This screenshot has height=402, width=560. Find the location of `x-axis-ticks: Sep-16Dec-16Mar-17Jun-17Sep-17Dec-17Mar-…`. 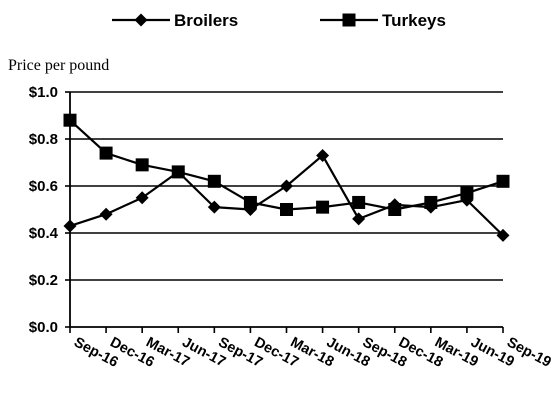

x-axis-ticks: Sep-16Dec-16Mar-17Jun-17Sep-17Dec-17Mar-… is located at coordinates (311, 349).